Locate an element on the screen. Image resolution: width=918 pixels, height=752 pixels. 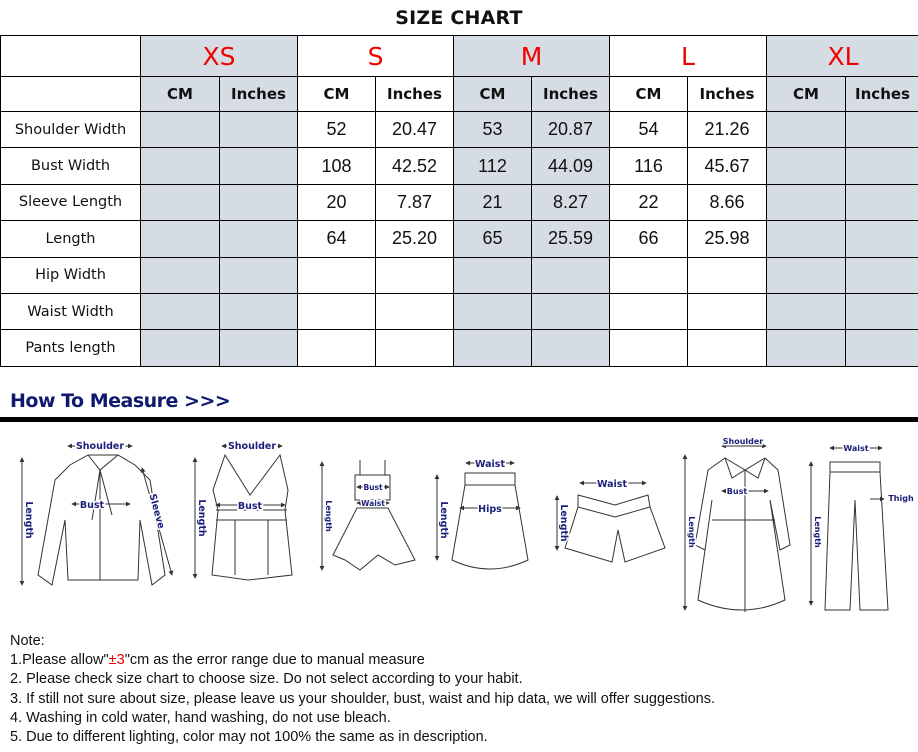
value-cell: 20.47 is located at coordinates (414, 129).